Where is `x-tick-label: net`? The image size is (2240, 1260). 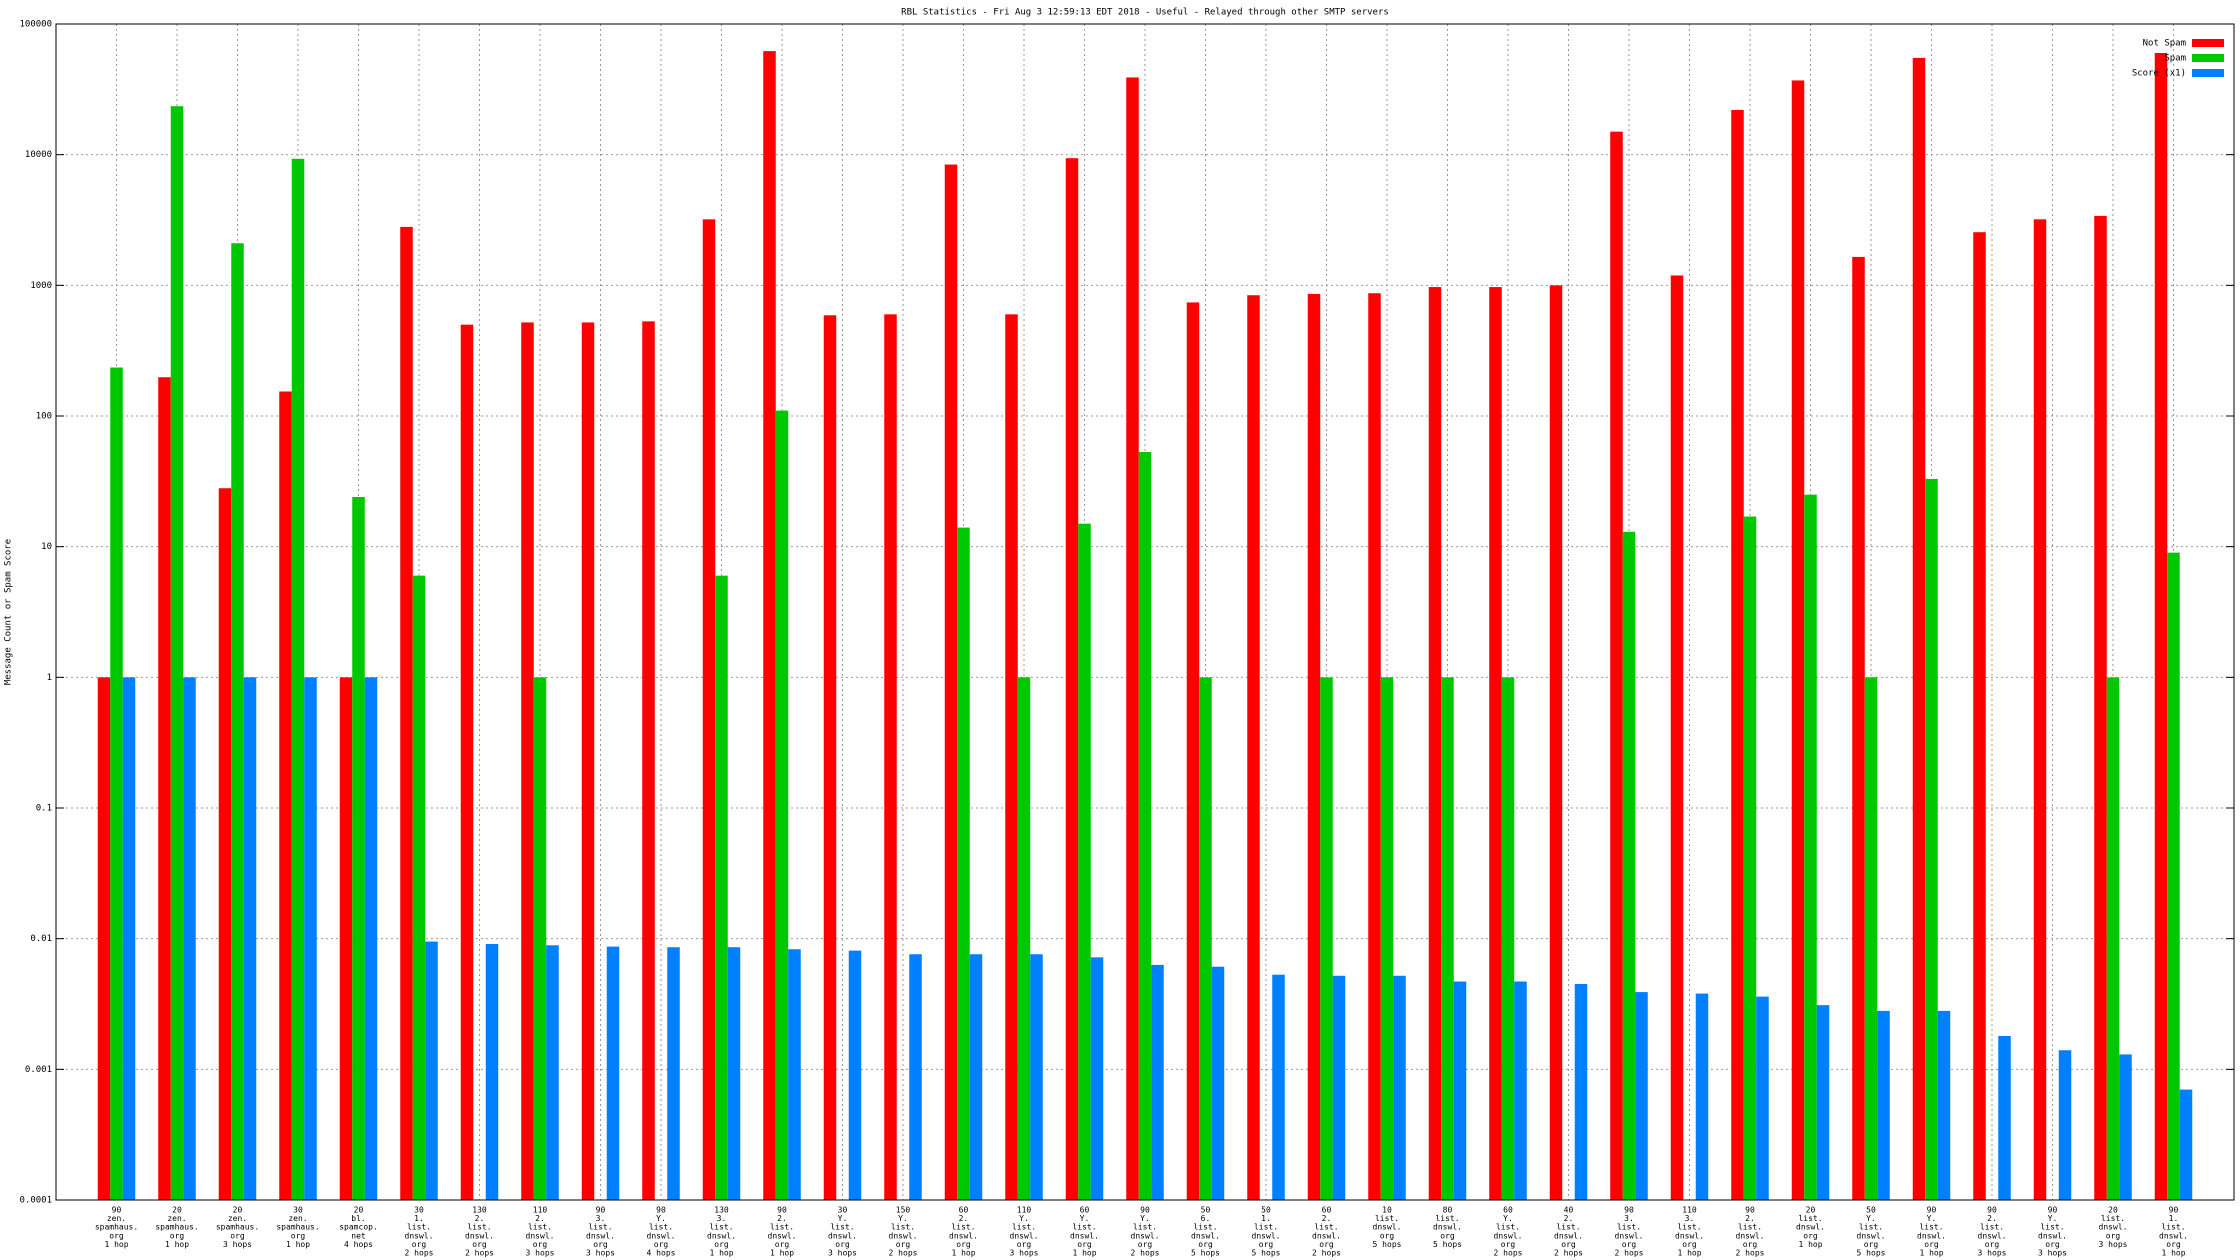 x-tick-label: net is located at coordinates (358, 1235).